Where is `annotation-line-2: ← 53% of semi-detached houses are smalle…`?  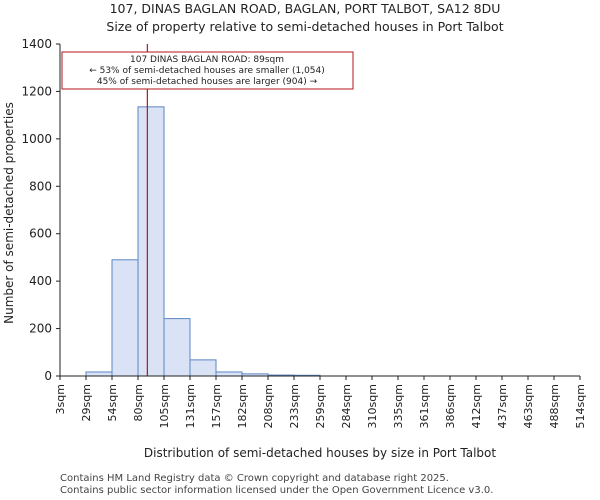
annotation-line-2: ← 53% of semi-detached houses are smalle… is located at coordinates (207, 71).